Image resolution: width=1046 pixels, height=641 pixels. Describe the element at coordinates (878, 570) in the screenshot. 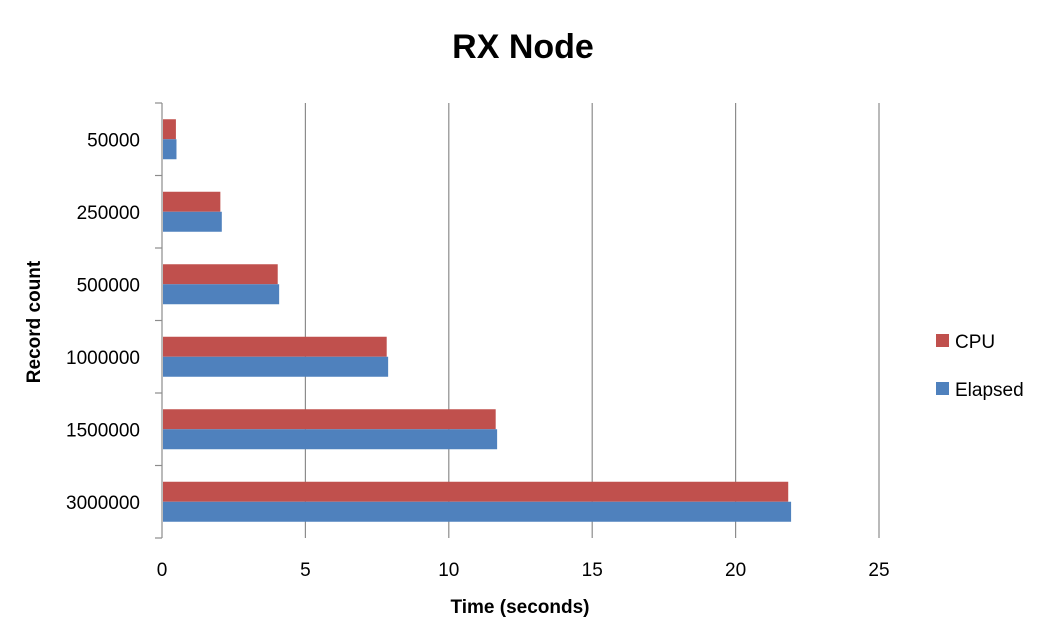

I see `x-tick-label: 25` at that location.